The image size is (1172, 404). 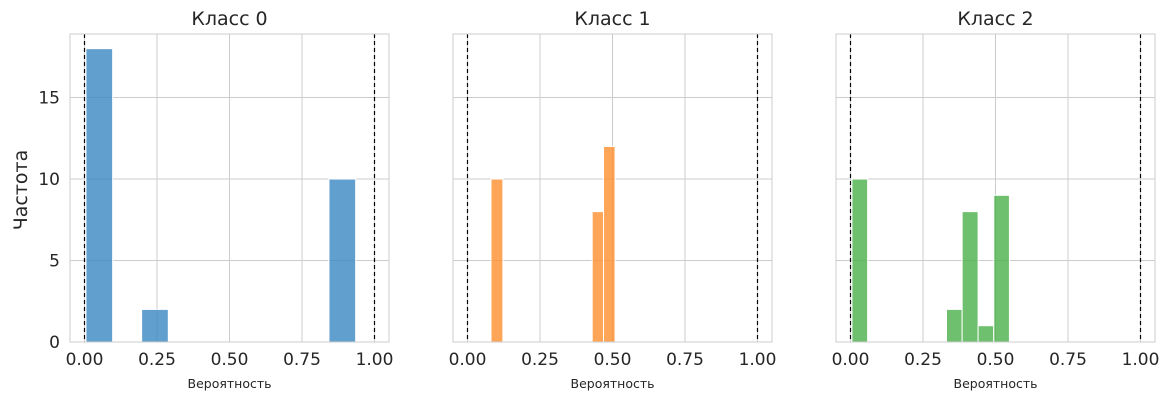 I want to click on y-tick-label: 10, so click(x=49, y=180).